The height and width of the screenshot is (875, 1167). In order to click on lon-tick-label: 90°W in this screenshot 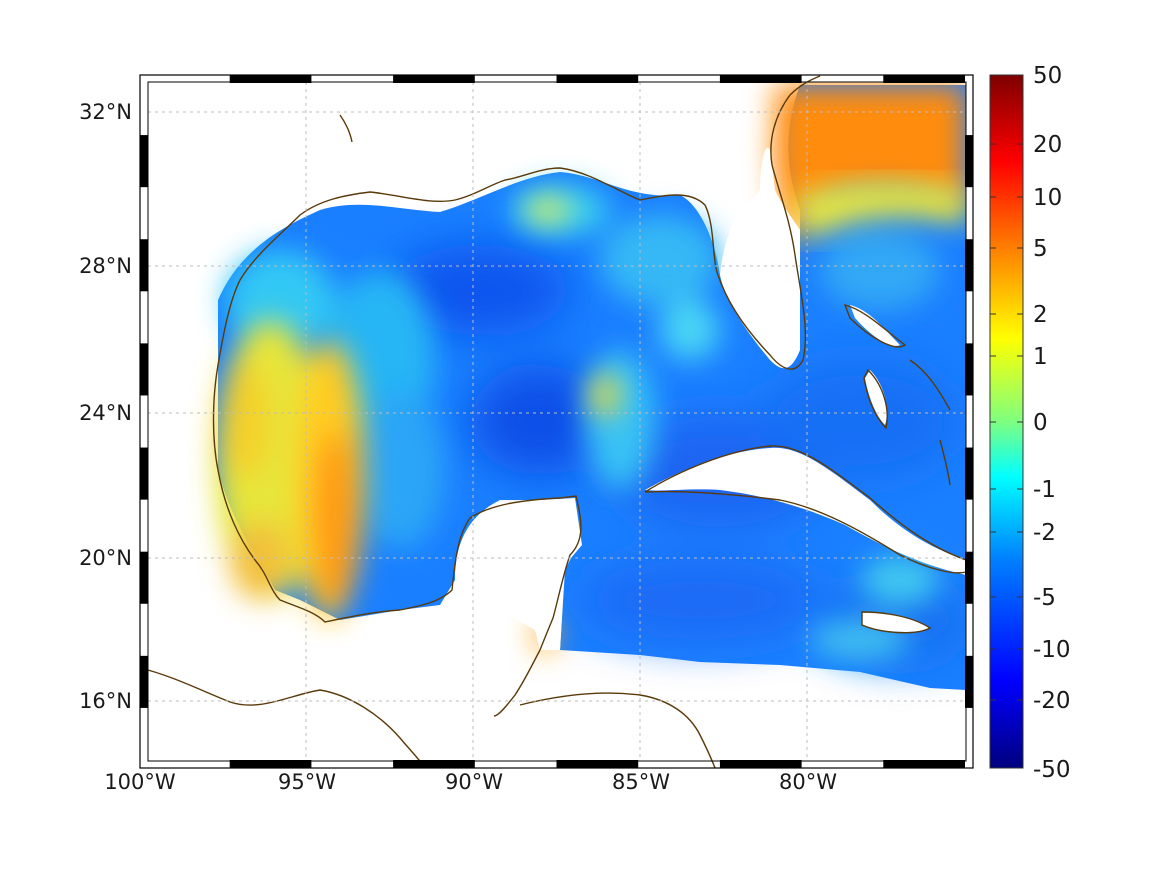, I will do `click(474, 782)`.